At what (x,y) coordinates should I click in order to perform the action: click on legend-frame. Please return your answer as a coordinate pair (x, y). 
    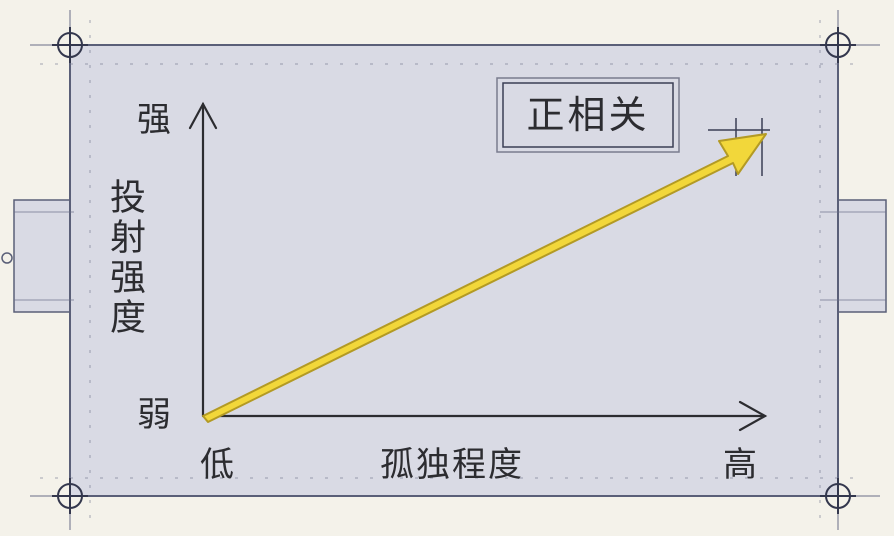
    Looking at the image, I should click on (588, 115).